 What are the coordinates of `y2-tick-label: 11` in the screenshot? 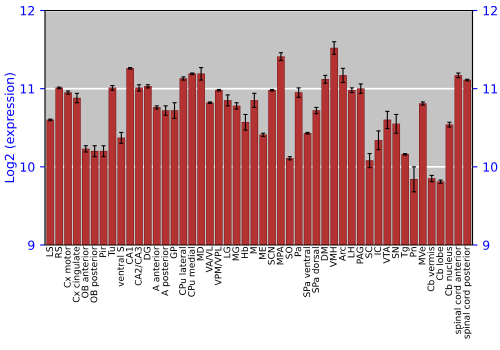 It's located at (490, 89).